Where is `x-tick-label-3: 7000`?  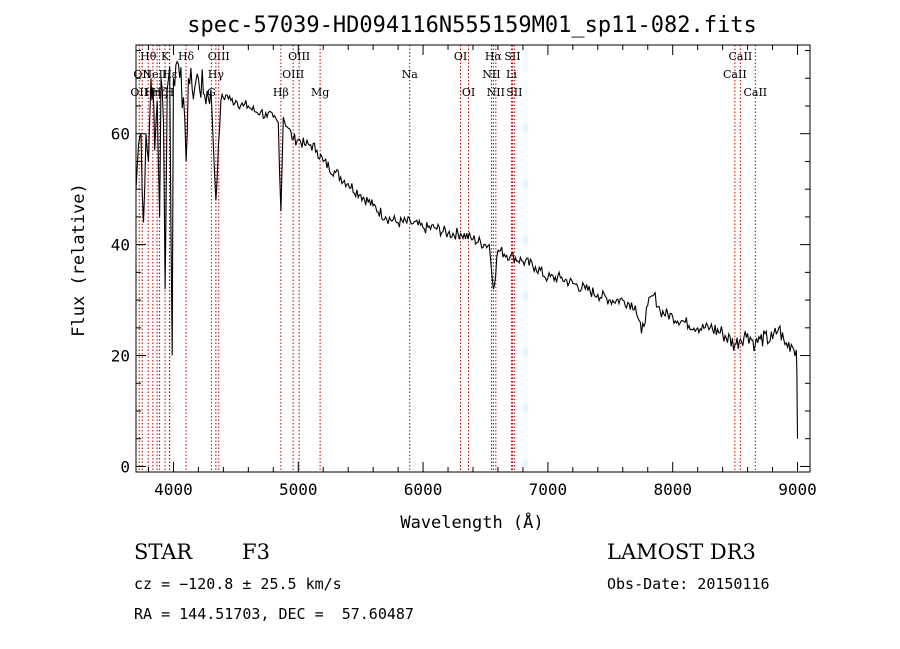
x-tick-label-3: 7000 is located at coordinates (548, 489).